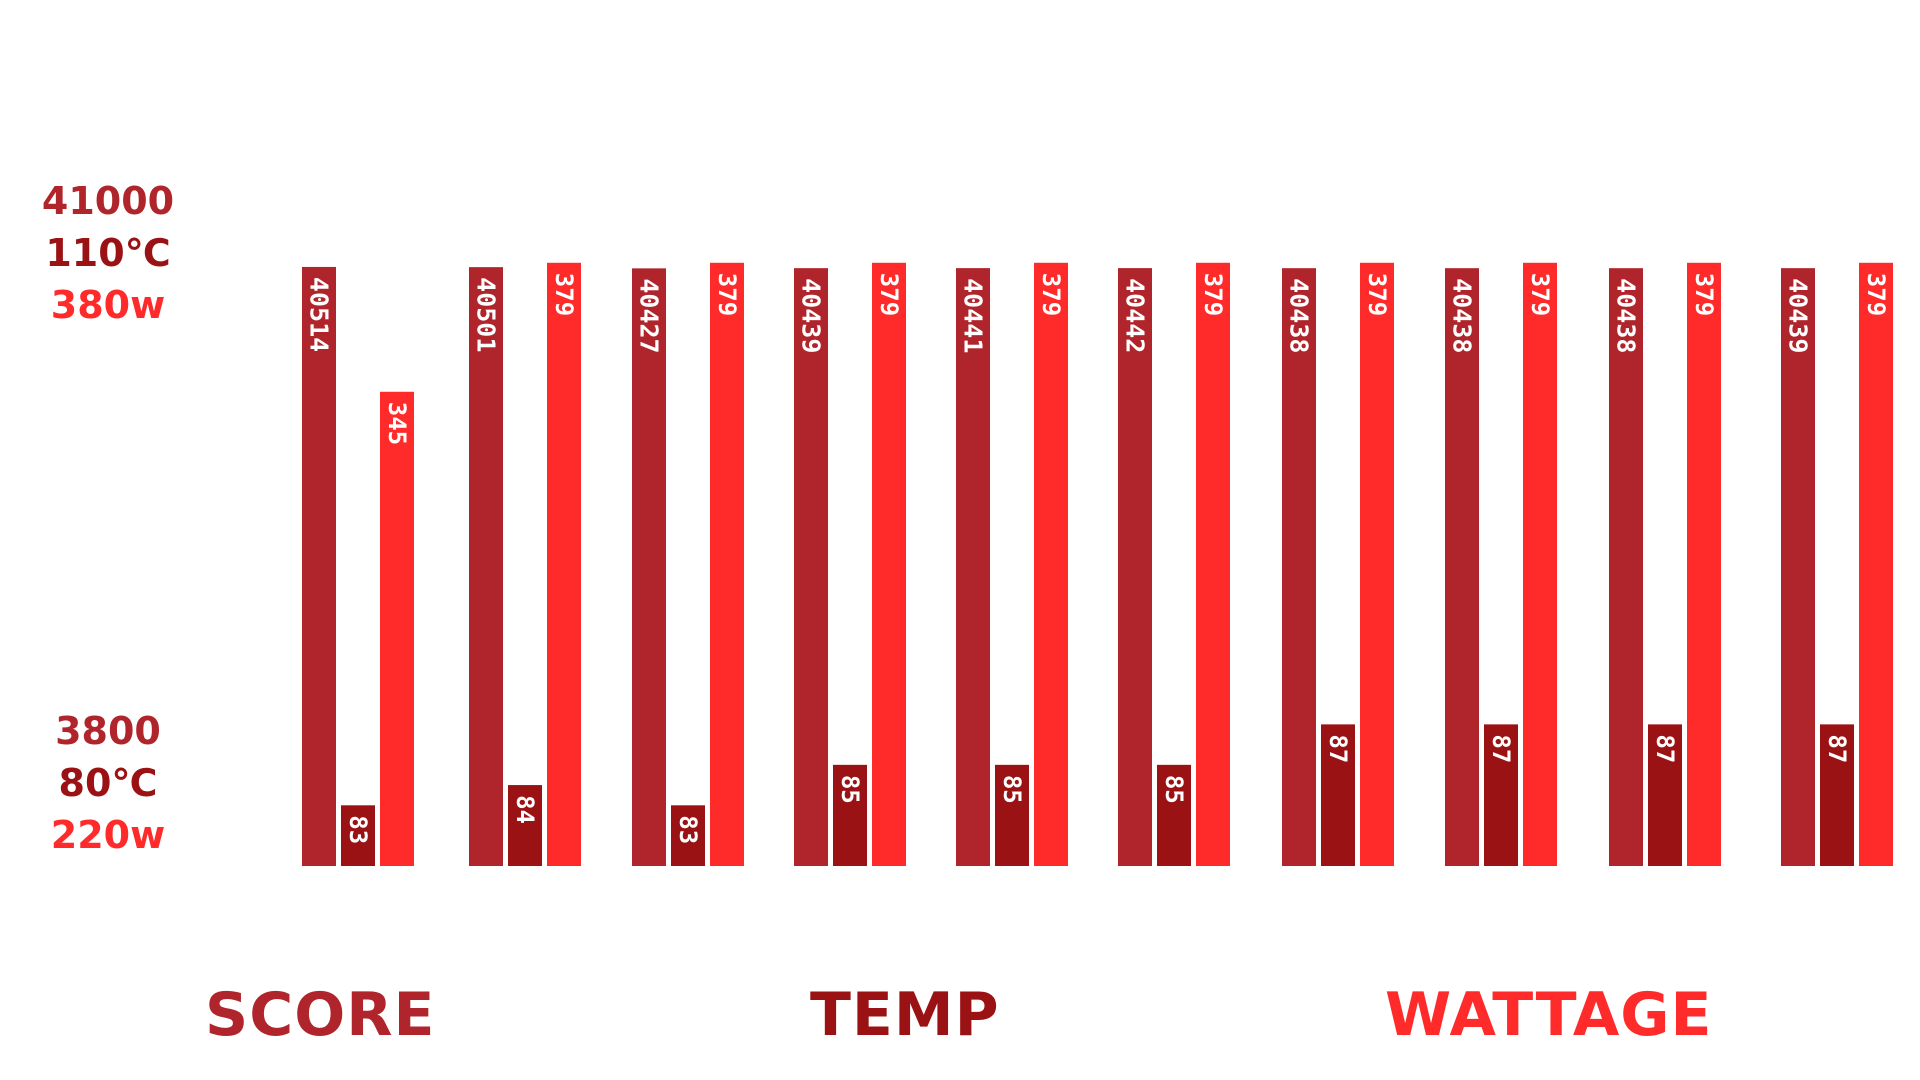 The width and height of the screenshot is (1920, 1080). What do you see at coordinates (905, 1015) in the screenshot?
I see `legend-temp: TEMP` at bounding box center [905, 1015].